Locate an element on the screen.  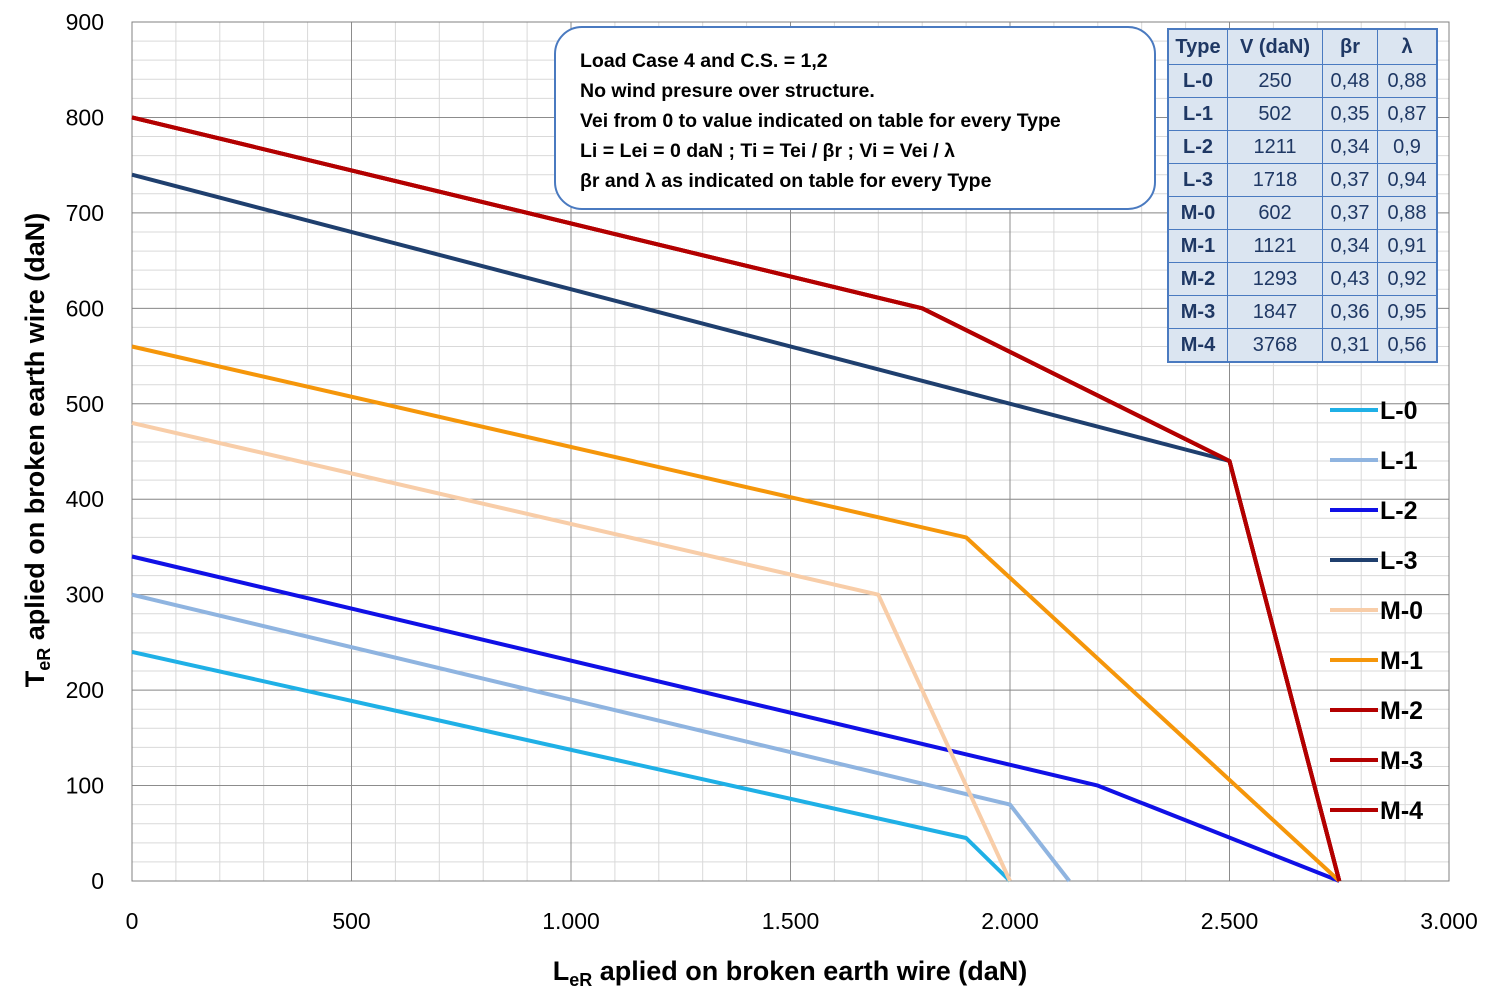
cell-type: M-4 is located at coordinates (1197, 345).